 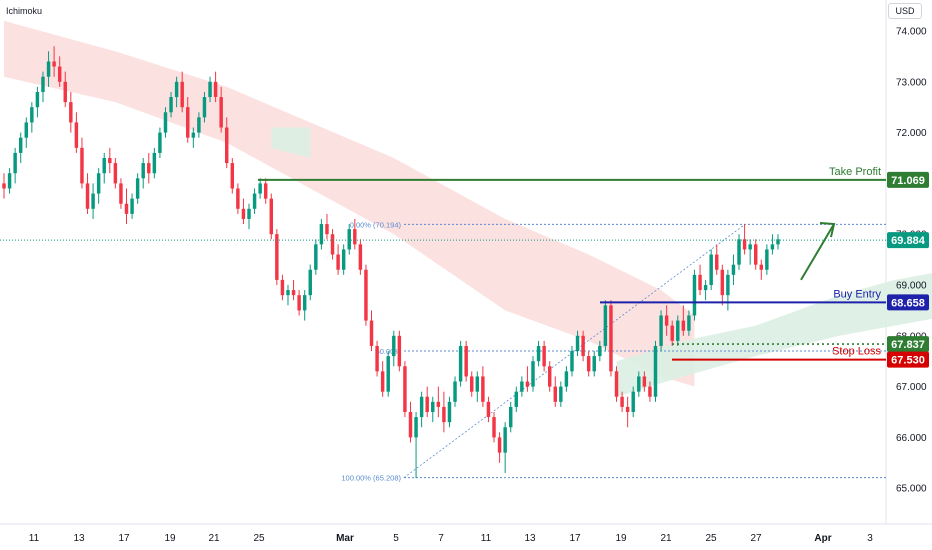 I want to click on buy-entry-price-tag: 68.658, so click(x=908, y=302).